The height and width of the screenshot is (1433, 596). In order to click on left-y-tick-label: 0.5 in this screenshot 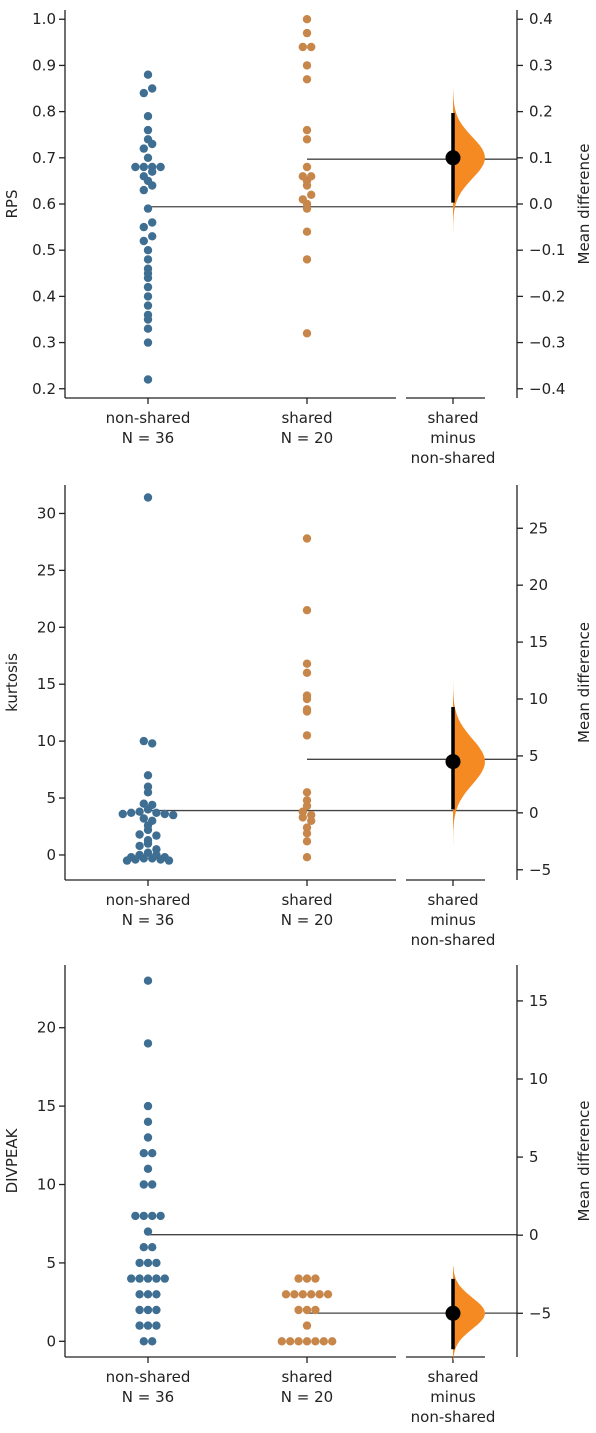, I will do `click(44, 250)`.